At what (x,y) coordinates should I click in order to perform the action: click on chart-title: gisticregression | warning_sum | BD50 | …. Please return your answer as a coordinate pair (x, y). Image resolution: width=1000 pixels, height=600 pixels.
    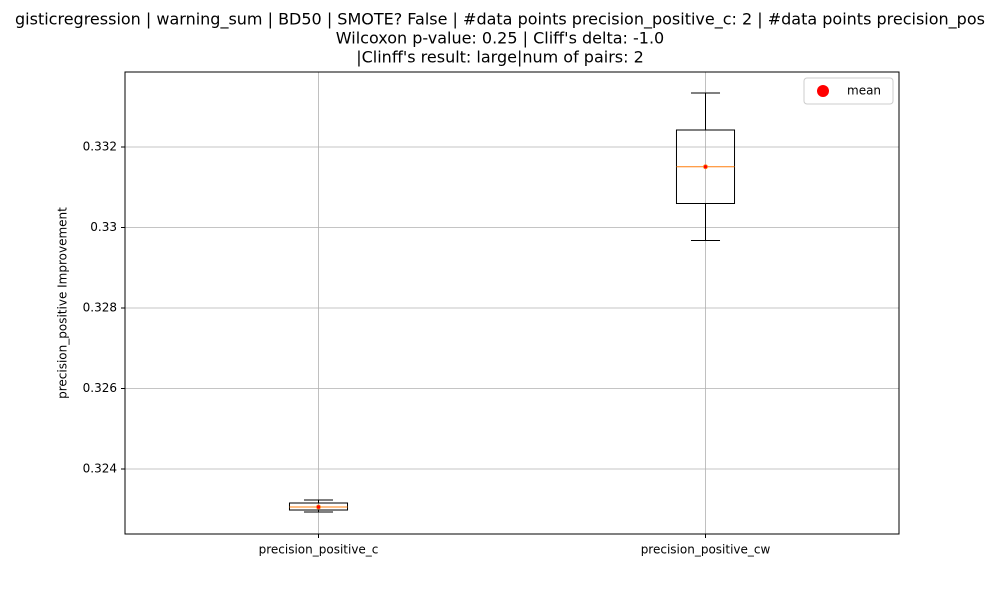
    Looking at the image, I should click on (500, 20).